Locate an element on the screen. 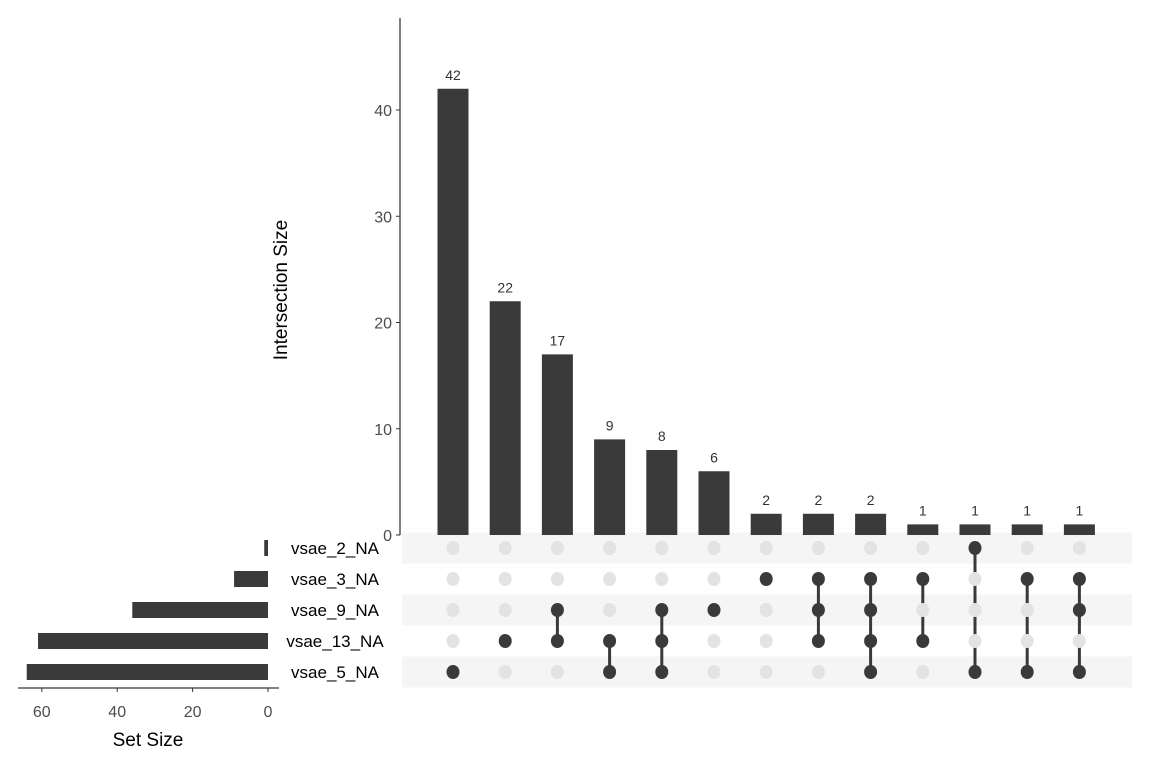  set-label: vsae_2_NA is located at coordinates (335, 548).